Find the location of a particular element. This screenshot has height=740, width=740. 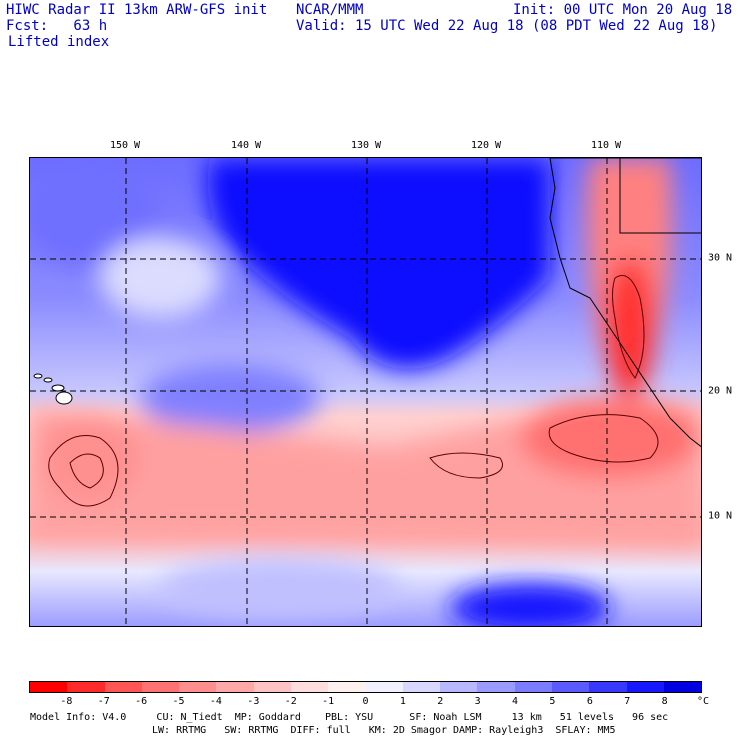

lon-label-130w: 130 W is located at coordinates (366, 145).